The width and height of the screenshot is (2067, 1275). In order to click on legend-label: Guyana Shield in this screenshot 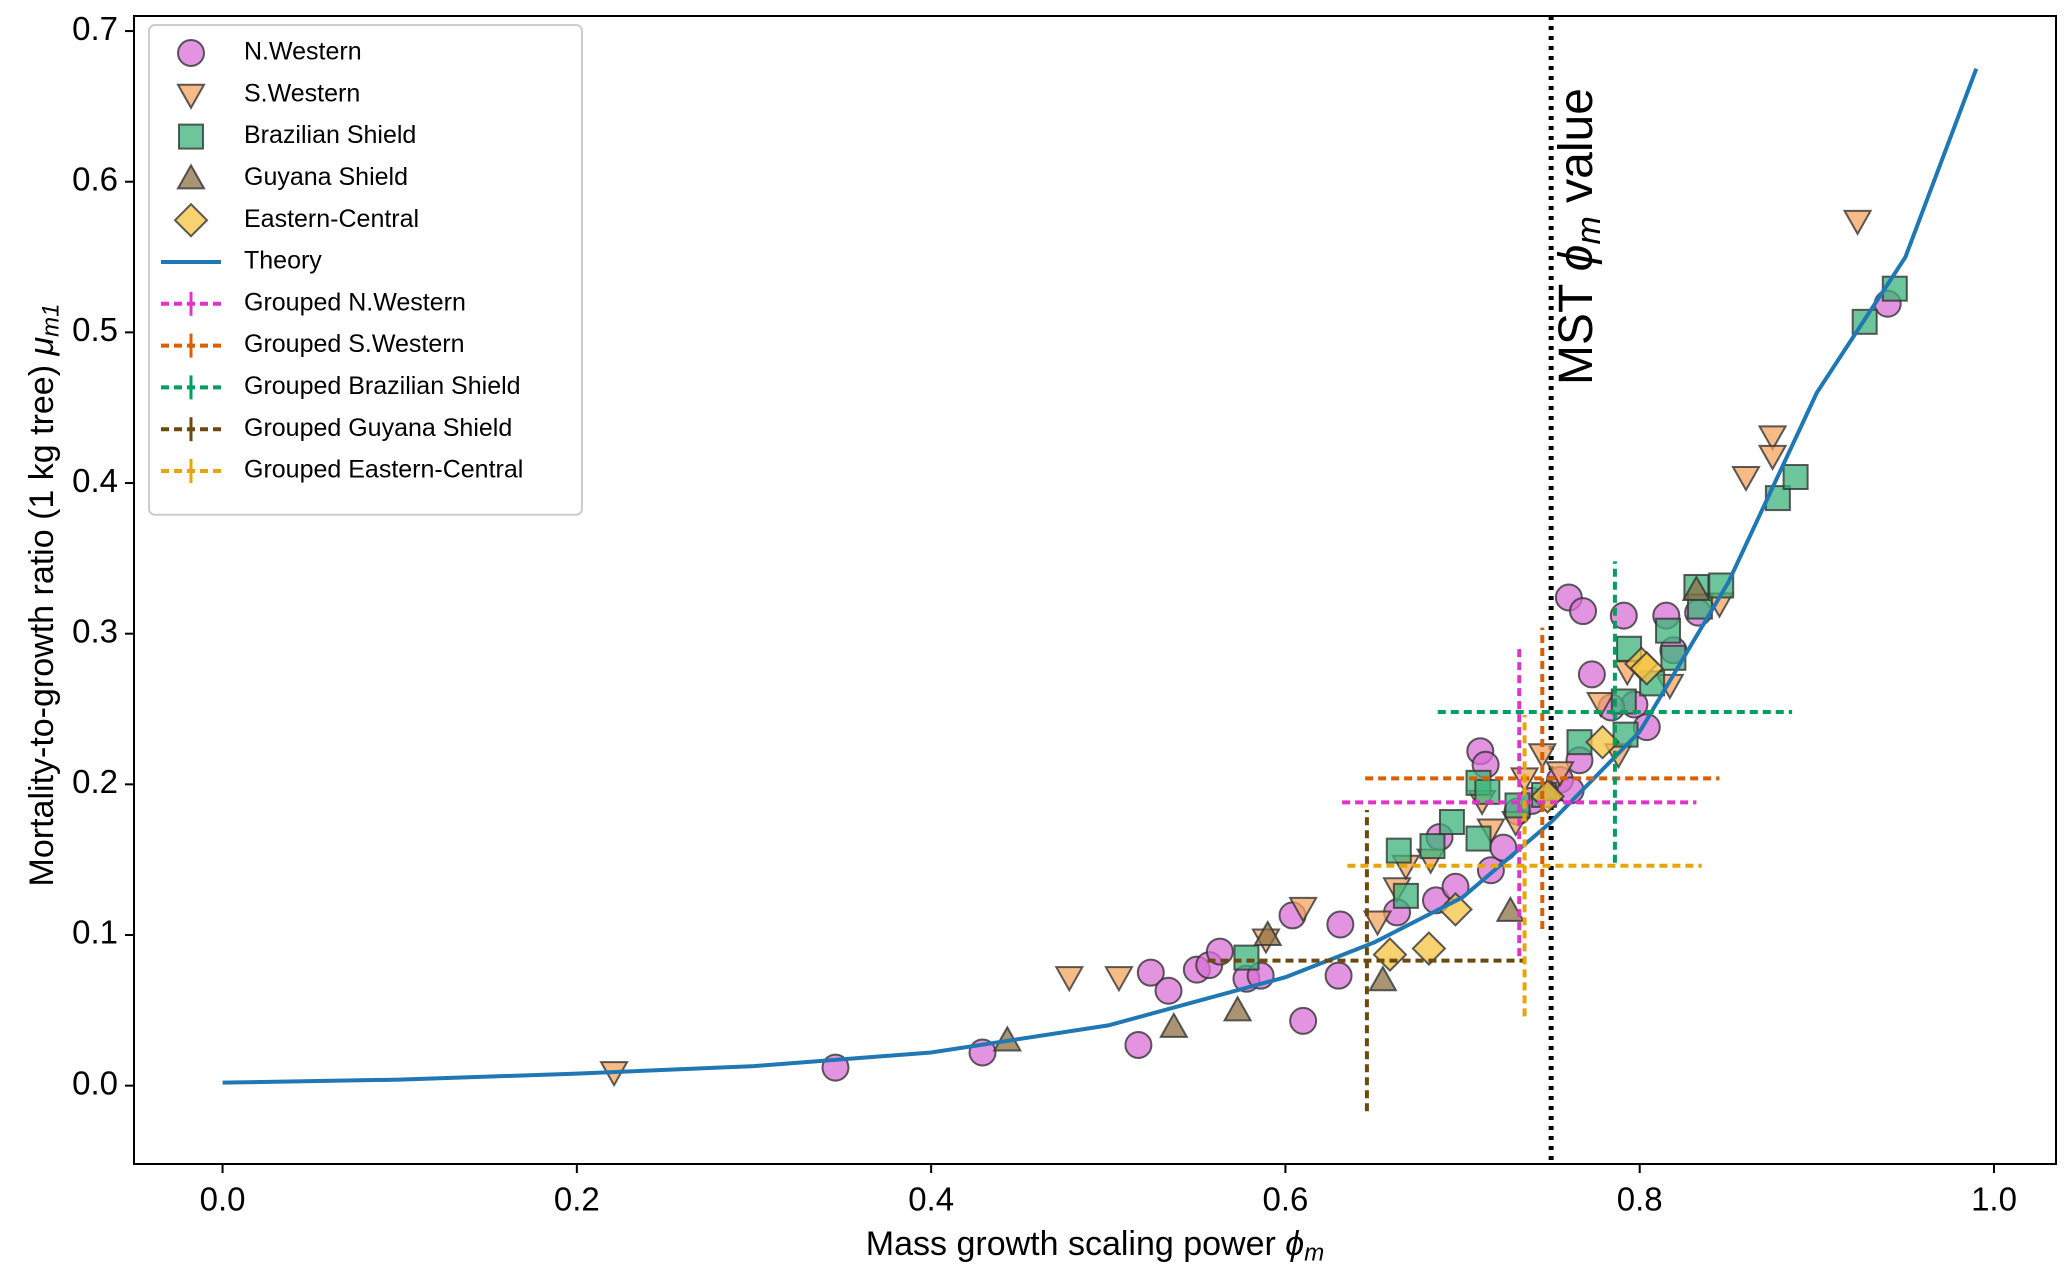, I will do `click(326, 177)`.